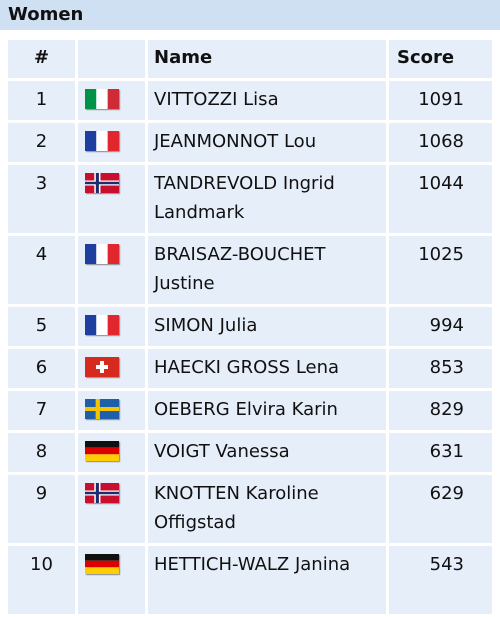  Describe the element at coordinates (267, 452) in the screenshot. I see `athlete-name: VOIGT Vanessa` at that location.